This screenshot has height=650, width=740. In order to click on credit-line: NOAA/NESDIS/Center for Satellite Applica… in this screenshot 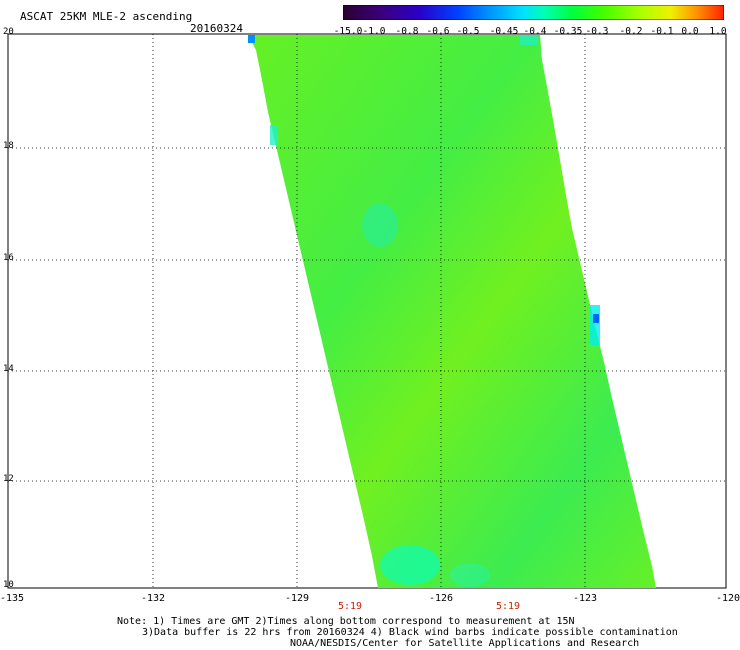, I will do `click(465, 643)`.